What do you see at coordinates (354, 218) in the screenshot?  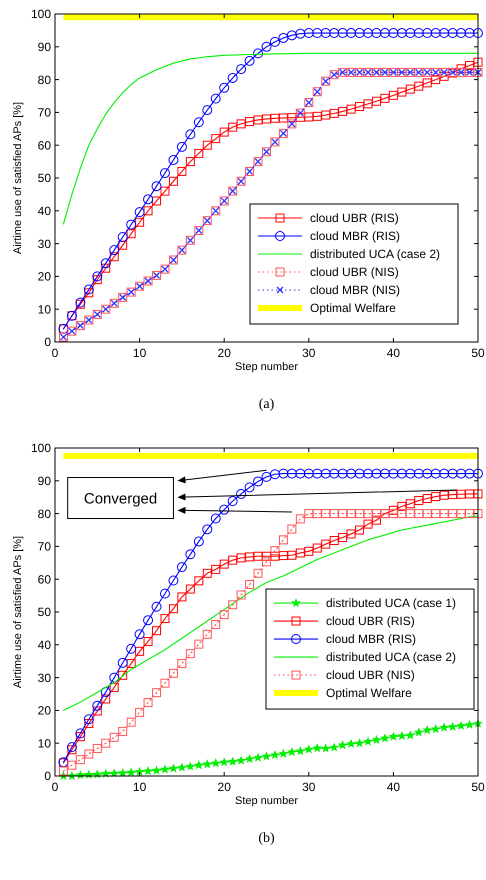 I see `legend-label: cloud UBR (RIS)` at bounding box center [354, 218].